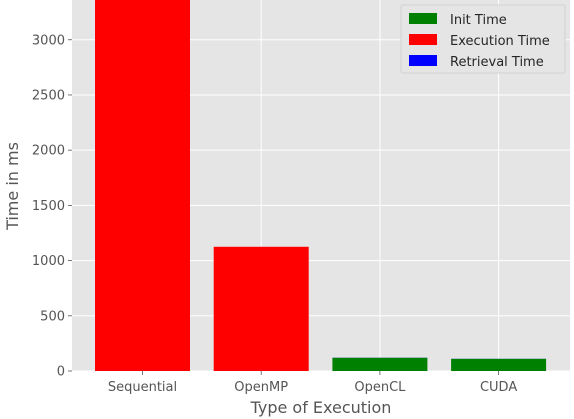 This screenshot has height=419, width=574. What do you see at coordinates (52, 316) in the screenshot?
I see `y-tick-label: 500` at bounding box center [52, 316].